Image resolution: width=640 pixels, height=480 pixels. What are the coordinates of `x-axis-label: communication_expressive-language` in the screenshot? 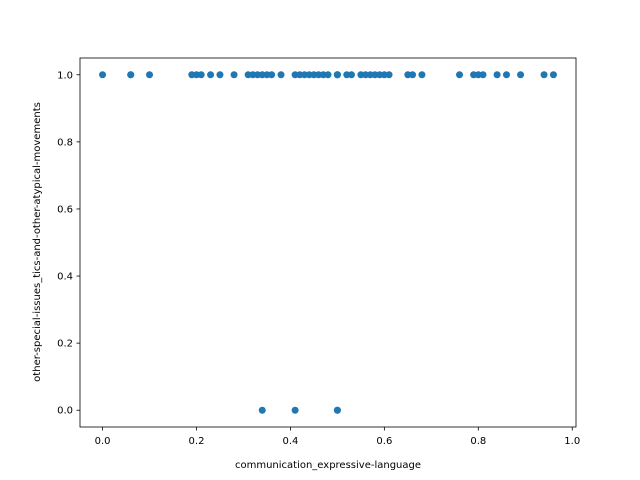 It's located at (328, 465).